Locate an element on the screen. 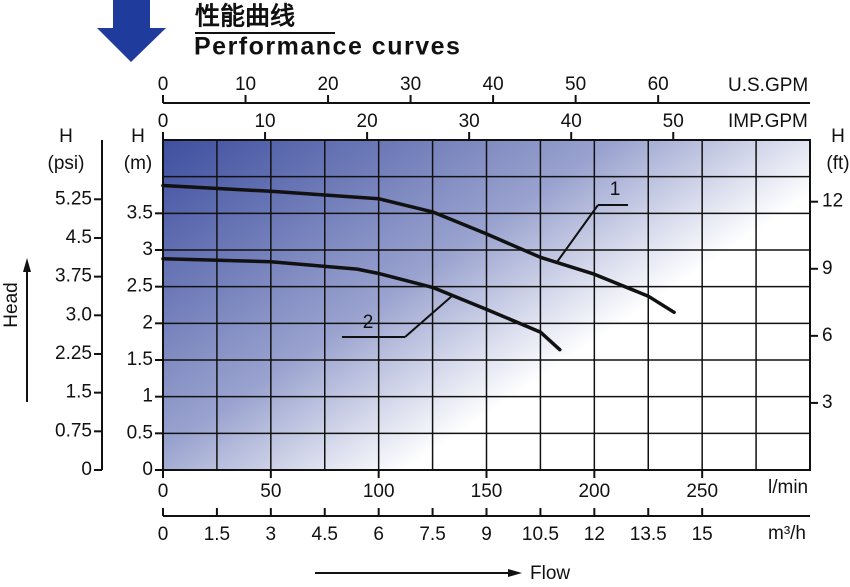 The width and height of the screenshot is (850, 587). y-axis-unit: (psi) is located at coordinates (66, 163).